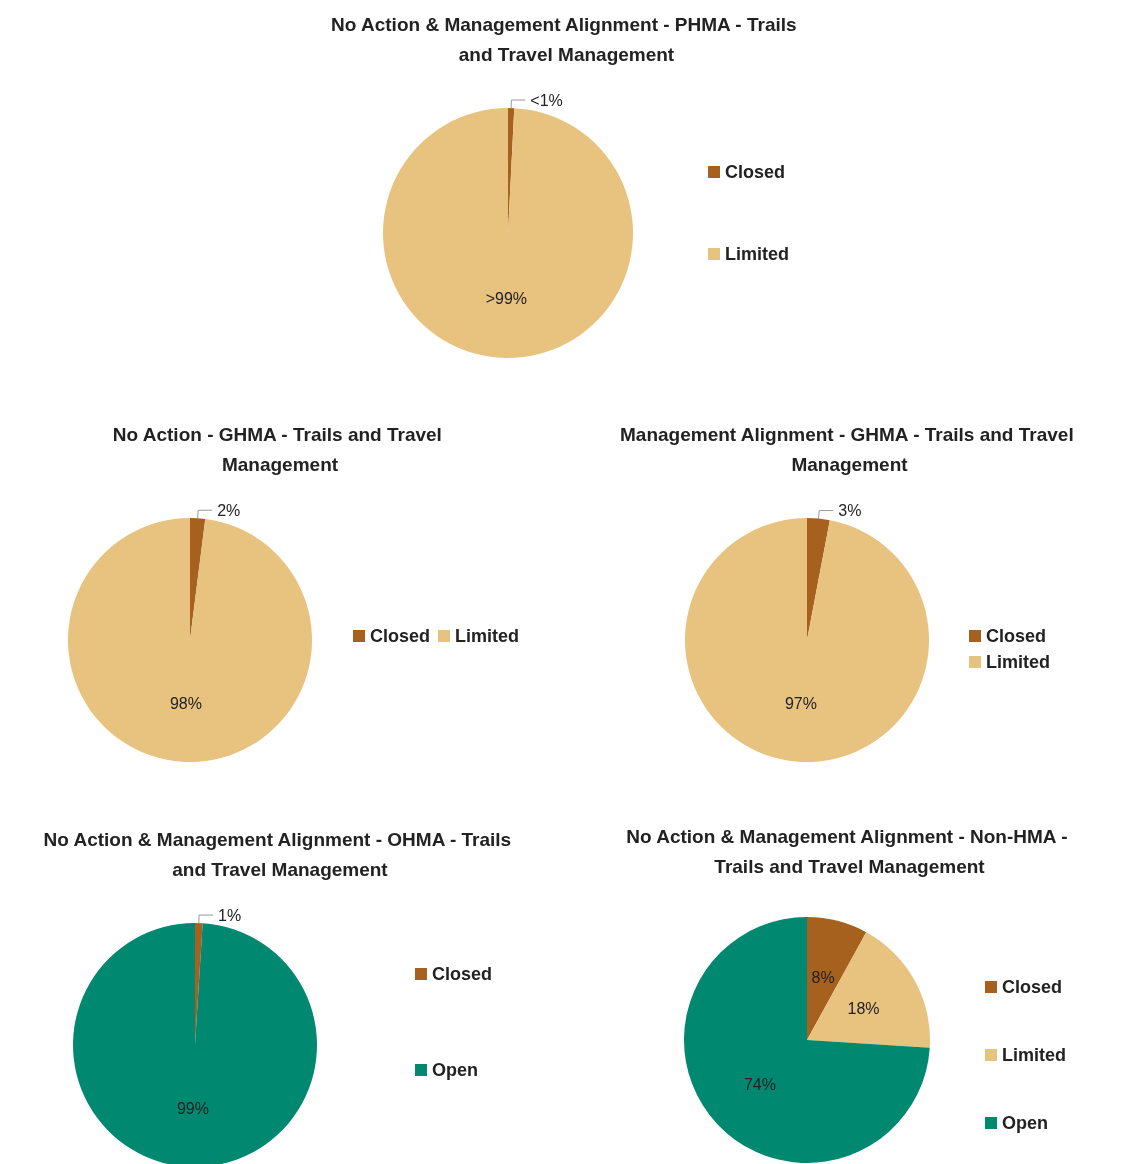  Describe the element at coordinates (546, 100) in the screenshot. I see `data-label: <1%` at that location.